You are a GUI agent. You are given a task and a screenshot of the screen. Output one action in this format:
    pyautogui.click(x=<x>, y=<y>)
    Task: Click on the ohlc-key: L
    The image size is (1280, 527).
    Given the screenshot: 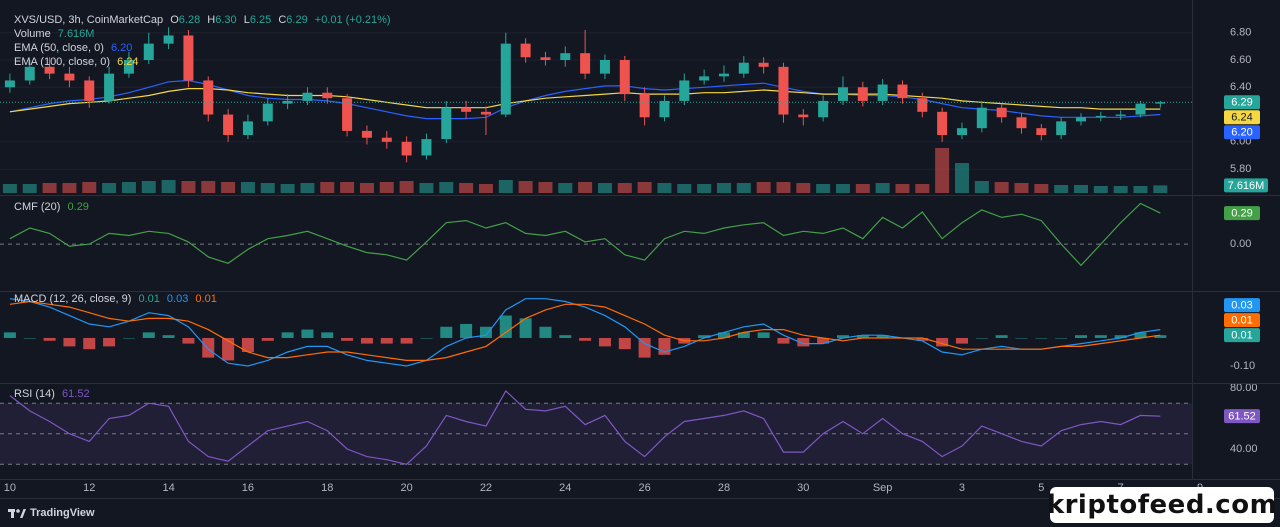 What is the action you would take?
    pyautogui.click(x=246, y=20)
    